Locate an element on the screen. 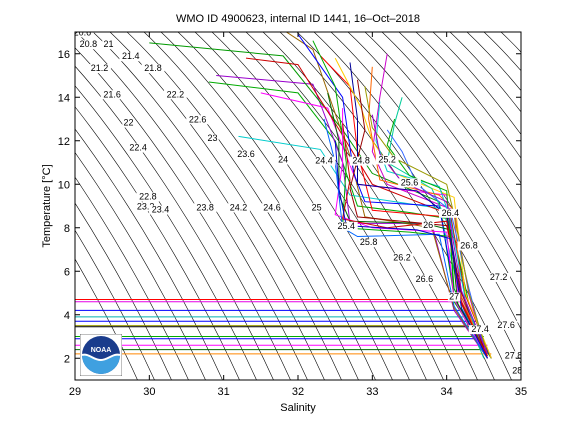 This screenshot has width=576, height=432. density-label: 26.6 is located at coordinates (425, 279).